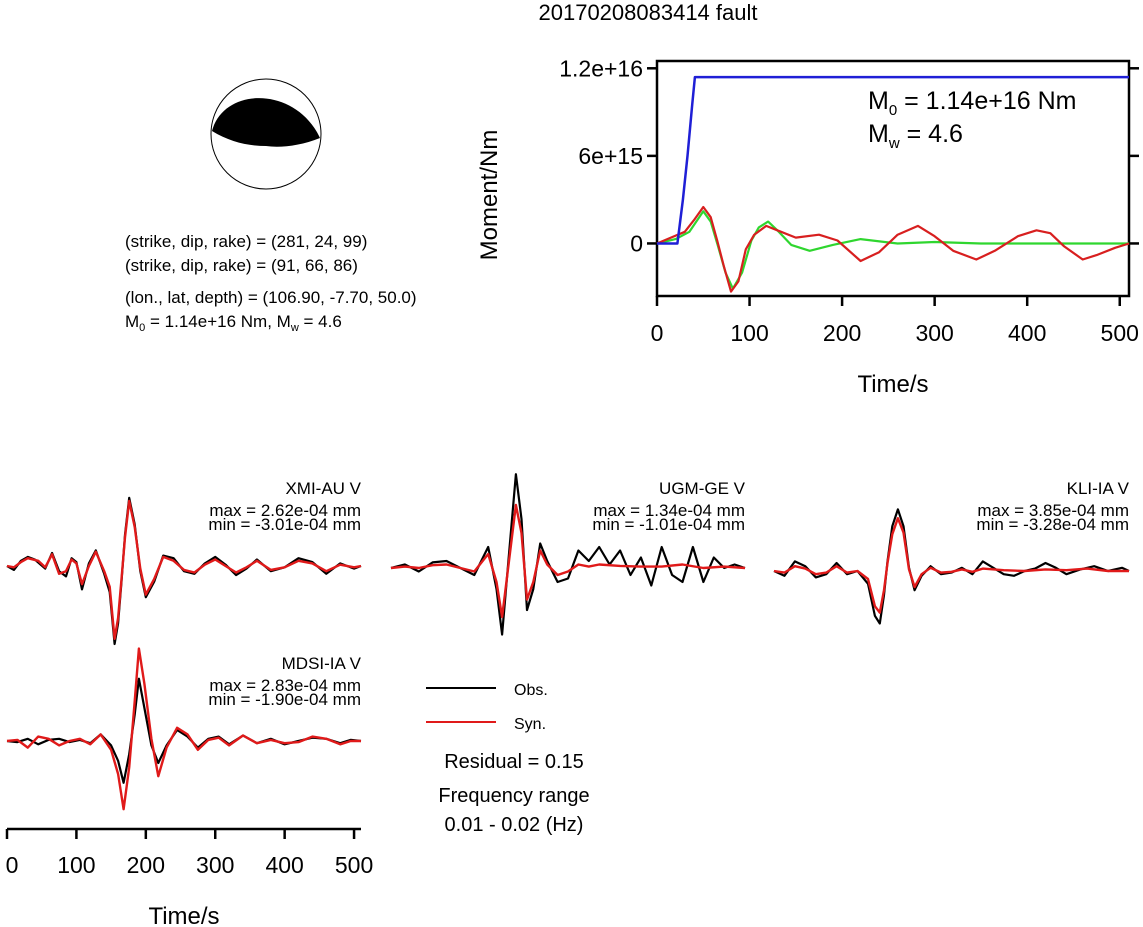  I want to click on moment-annotation-m0: M0 = 1.14e+16 Nm, so click(972, 103).